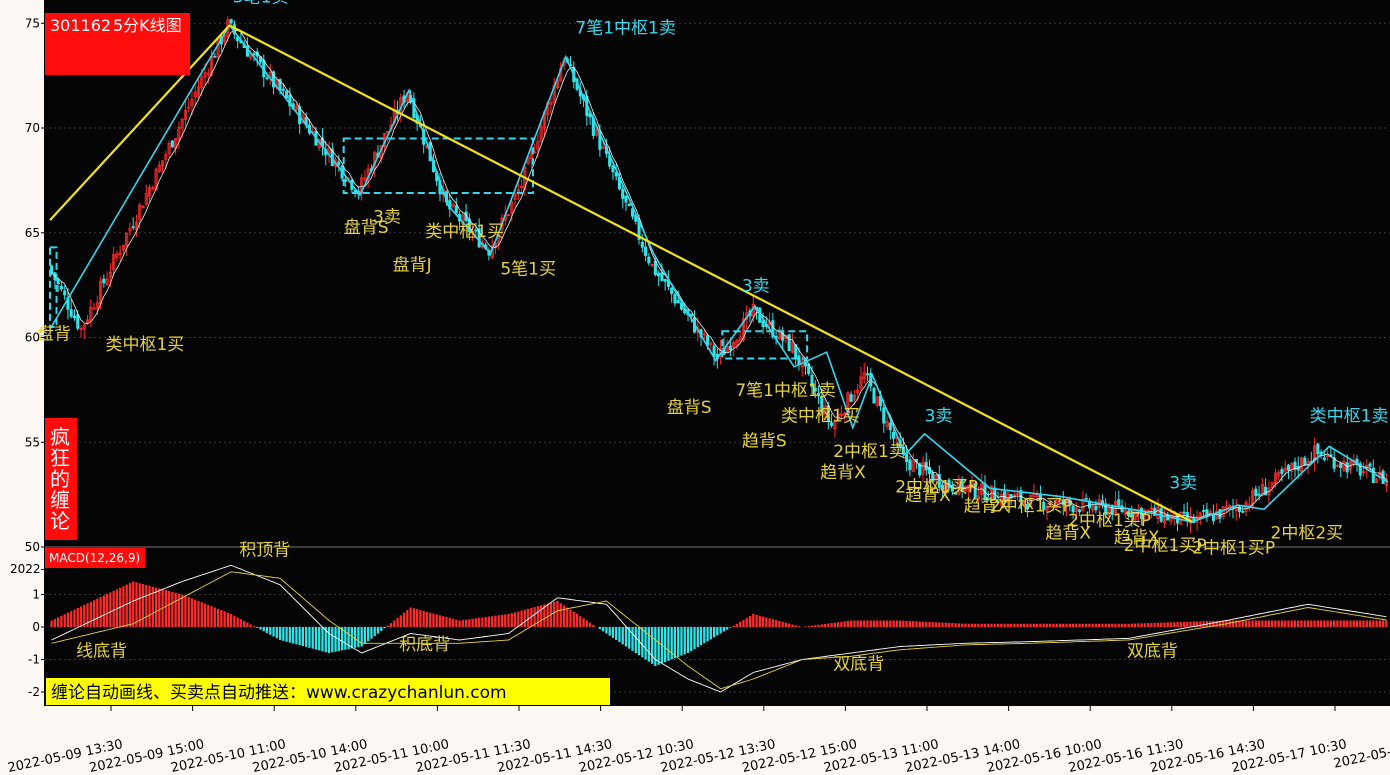 Image resolution: width=1390 pixels, height=775 pixels. Describe the element at coordinates (625, 29) in the screenshot. I see `signal-label: 7笔1中枢1卖` at that location.